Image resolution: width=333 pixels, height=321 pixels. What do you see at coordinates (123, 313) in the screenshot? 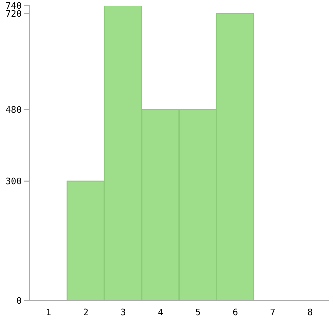
I see `x-tick-label: 3` at bounding box center [123, 313].